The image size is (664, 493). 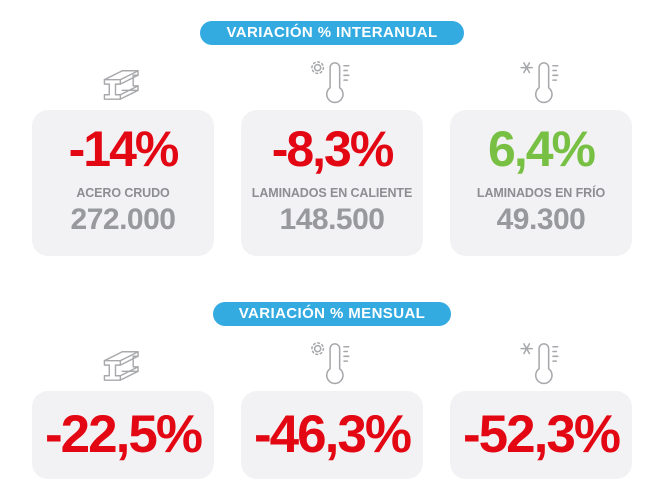 What do you see at coordinates (332, 183) in the screenshot?
I see `stat-card-laminados-caliente: -8,3% LAMINADOS EN CALIENTE 148.500` at bounding box center [332, 183].